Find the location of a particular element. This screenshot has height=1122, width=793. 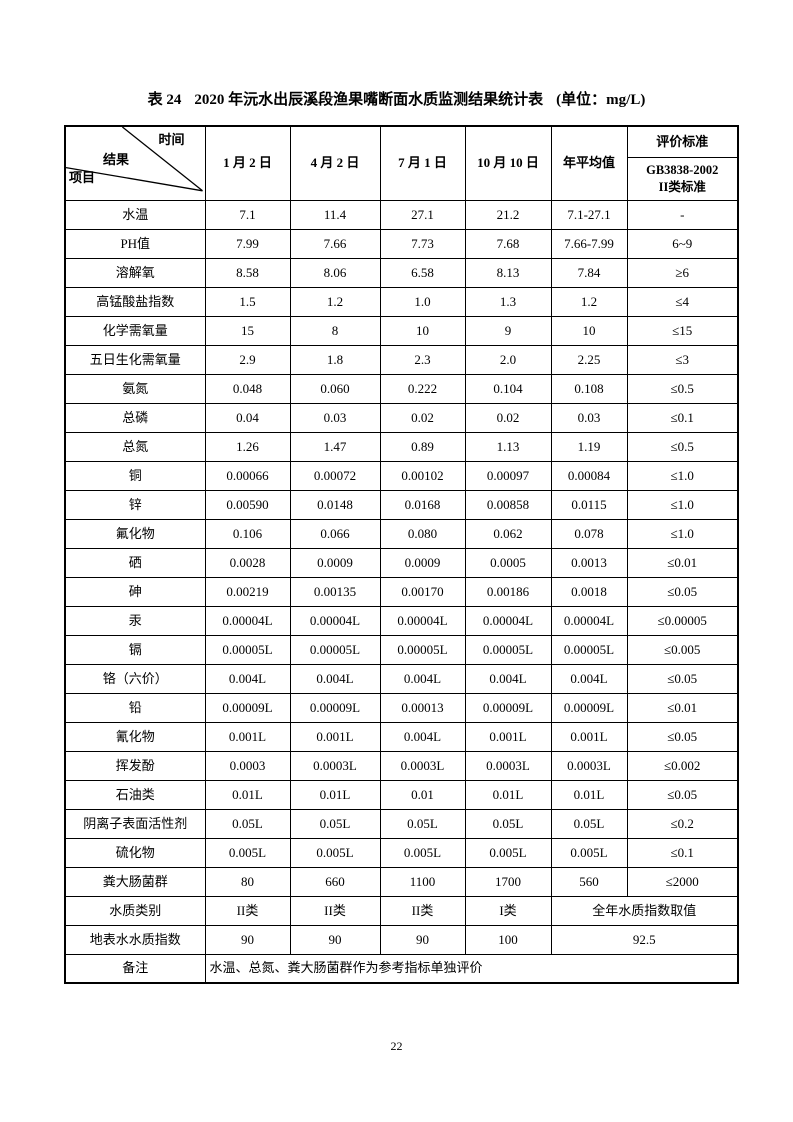

value-cell: 15 is located at coordinates (247, 330).